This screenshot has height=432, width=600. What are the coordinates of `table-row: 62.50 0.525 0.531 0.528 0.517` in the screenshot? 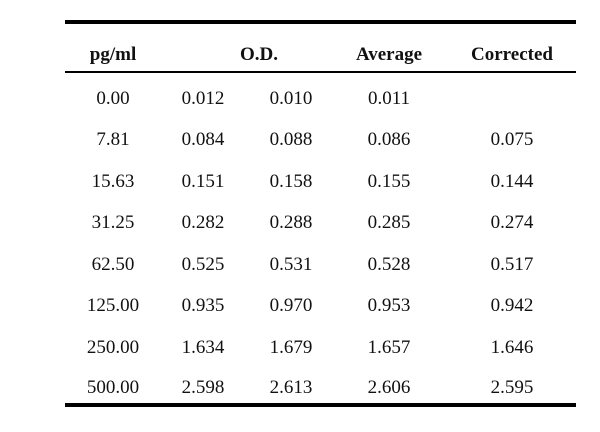 It's located at (300, 265).